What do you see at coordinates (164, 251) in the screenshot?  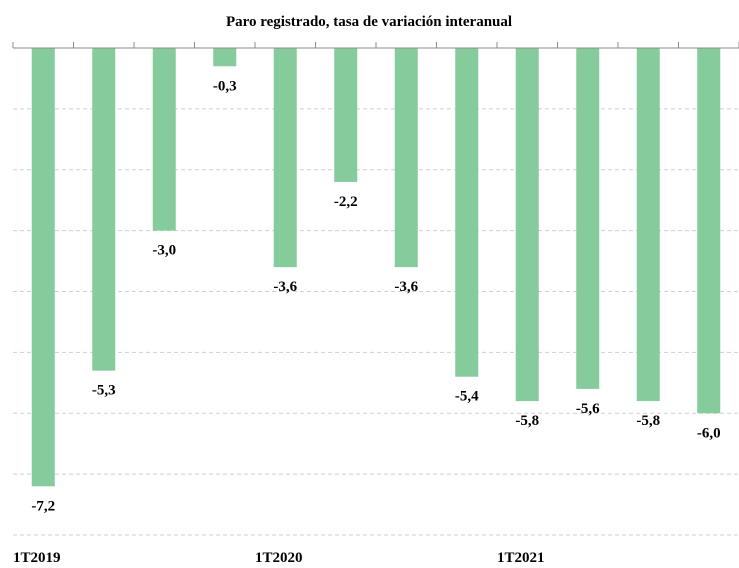 I see `value-label: -3,0` at bounding box center [164, 251].